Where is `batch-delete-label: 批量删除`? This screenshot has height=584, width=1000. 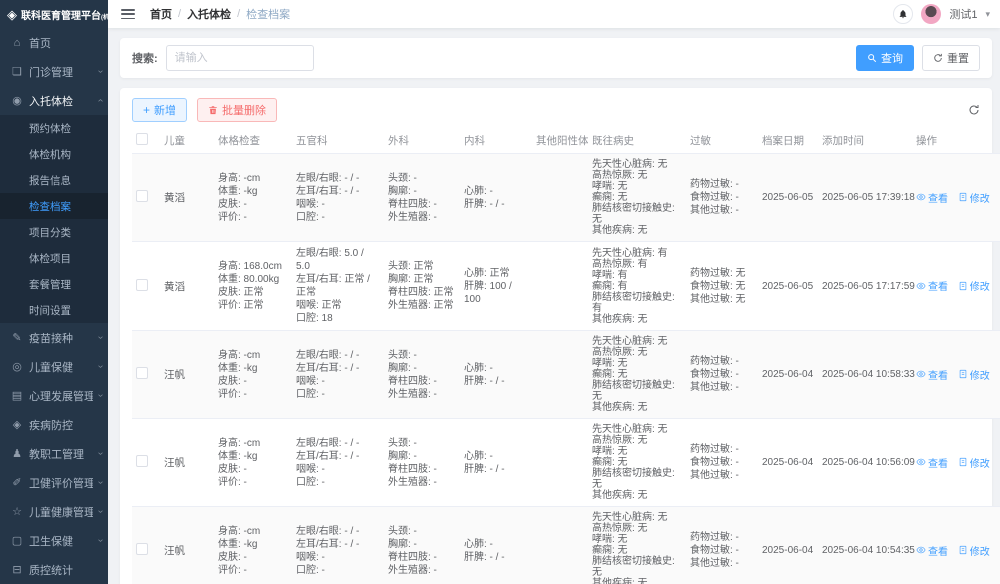 batch-delete-label: 批量删除 is located at coordinates (244, 111).